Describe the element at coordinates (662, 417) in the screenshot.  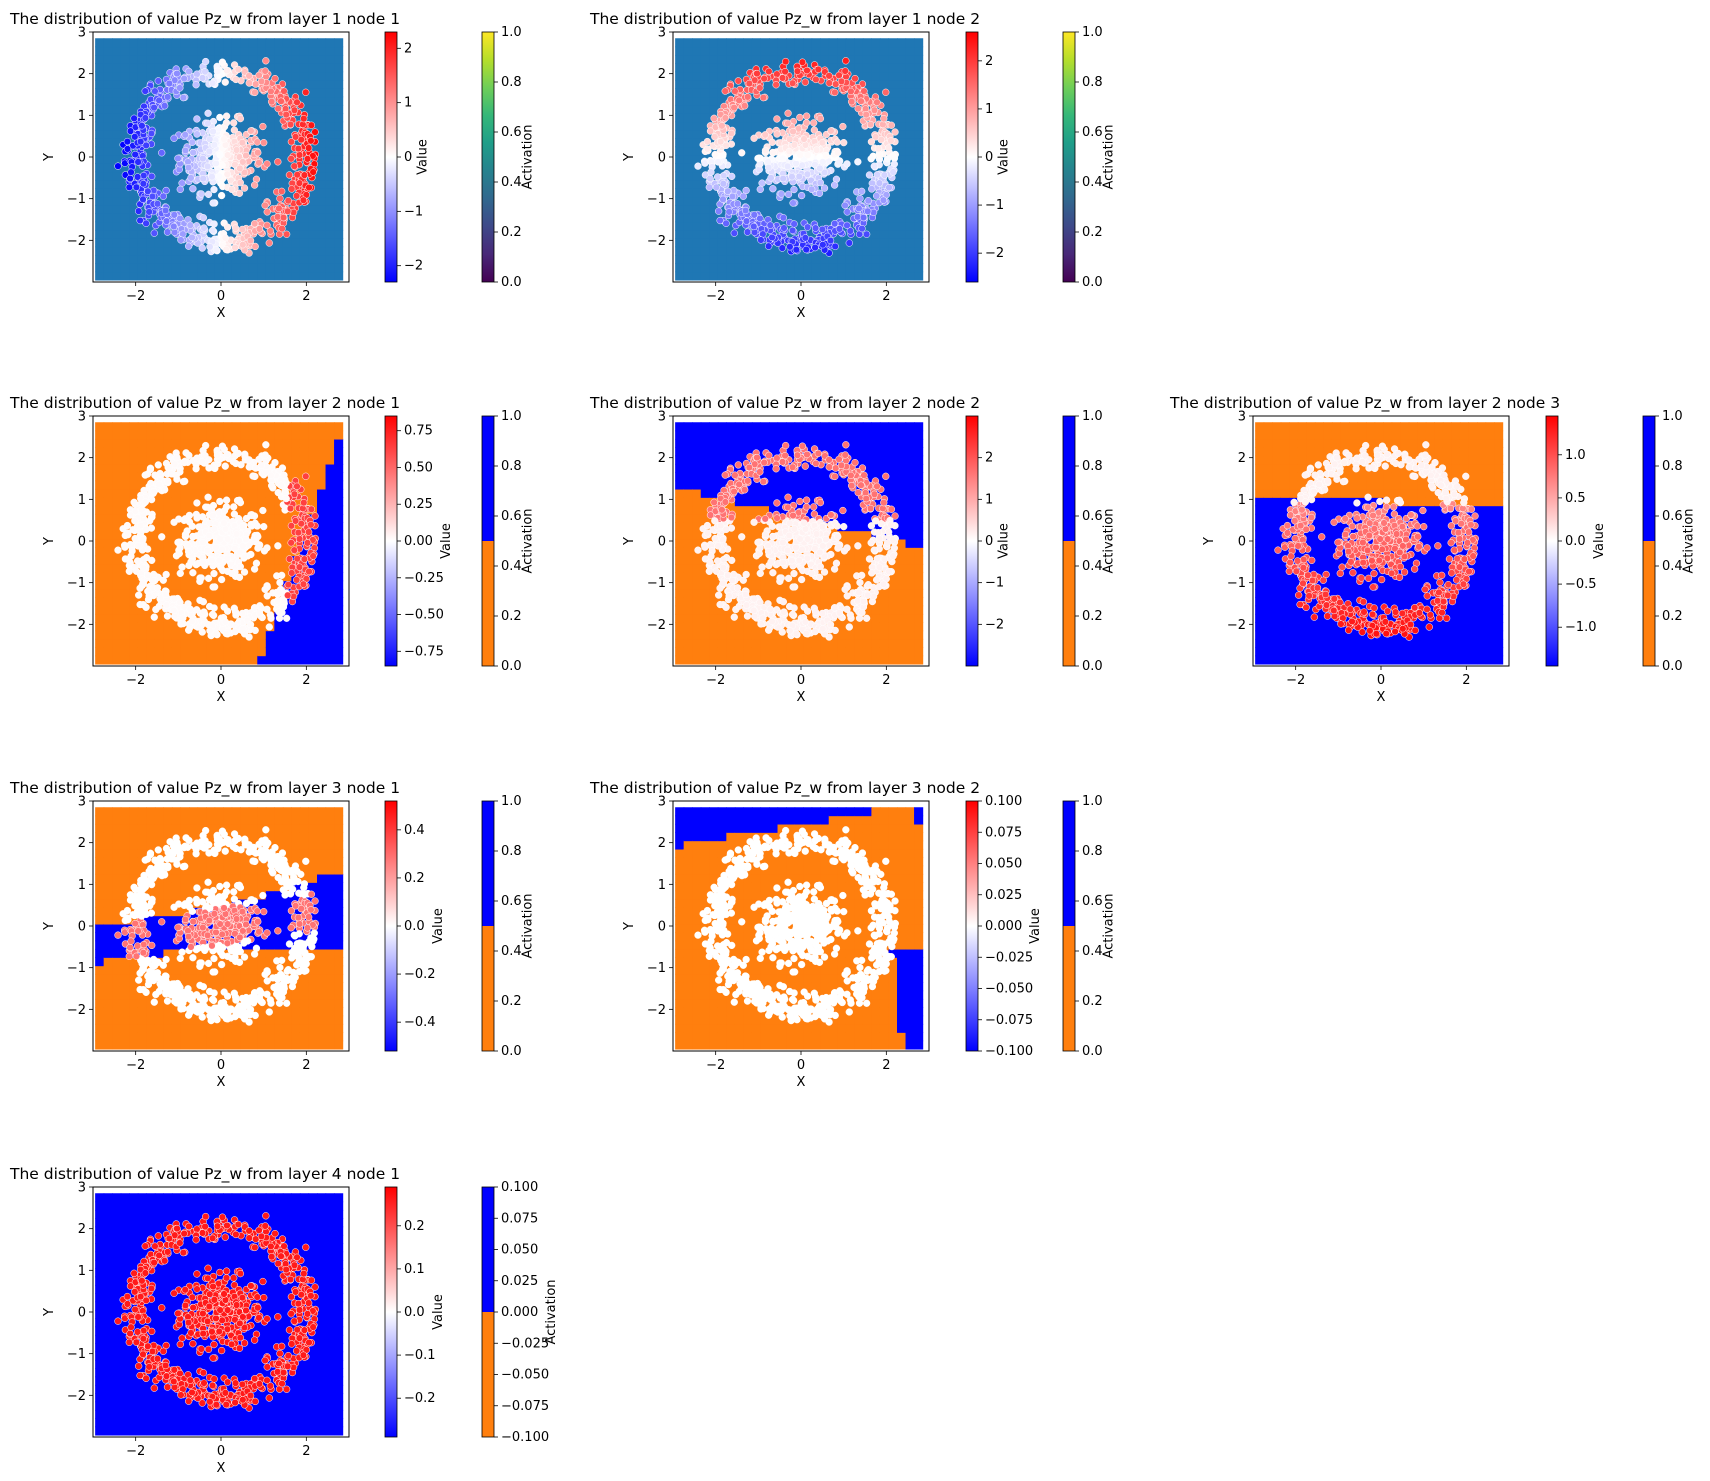
I see `y-tick-label: 3` at that location.